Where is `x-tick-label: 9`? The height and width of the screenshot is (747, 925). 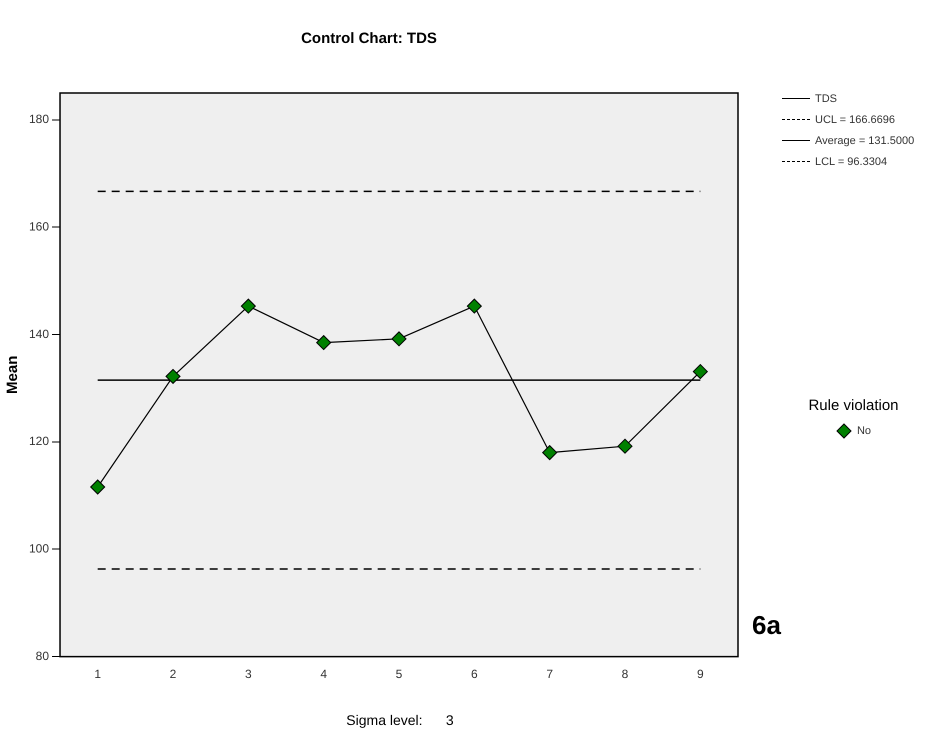 x-tick-label: 9 is located at coordinates (700, 674).